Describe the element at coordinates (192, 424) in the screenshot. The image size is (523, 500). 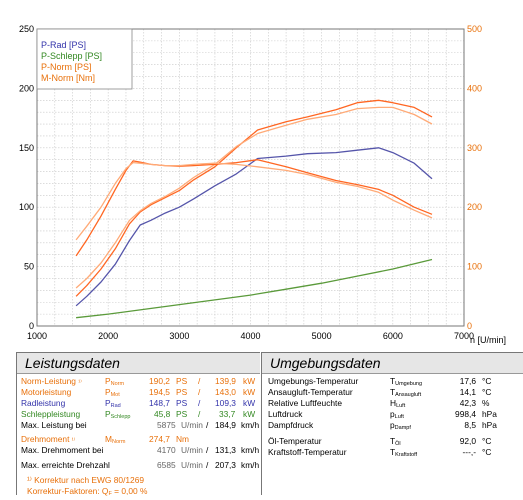
I see `max-leistung-rpm-unit: U/min` at that location.